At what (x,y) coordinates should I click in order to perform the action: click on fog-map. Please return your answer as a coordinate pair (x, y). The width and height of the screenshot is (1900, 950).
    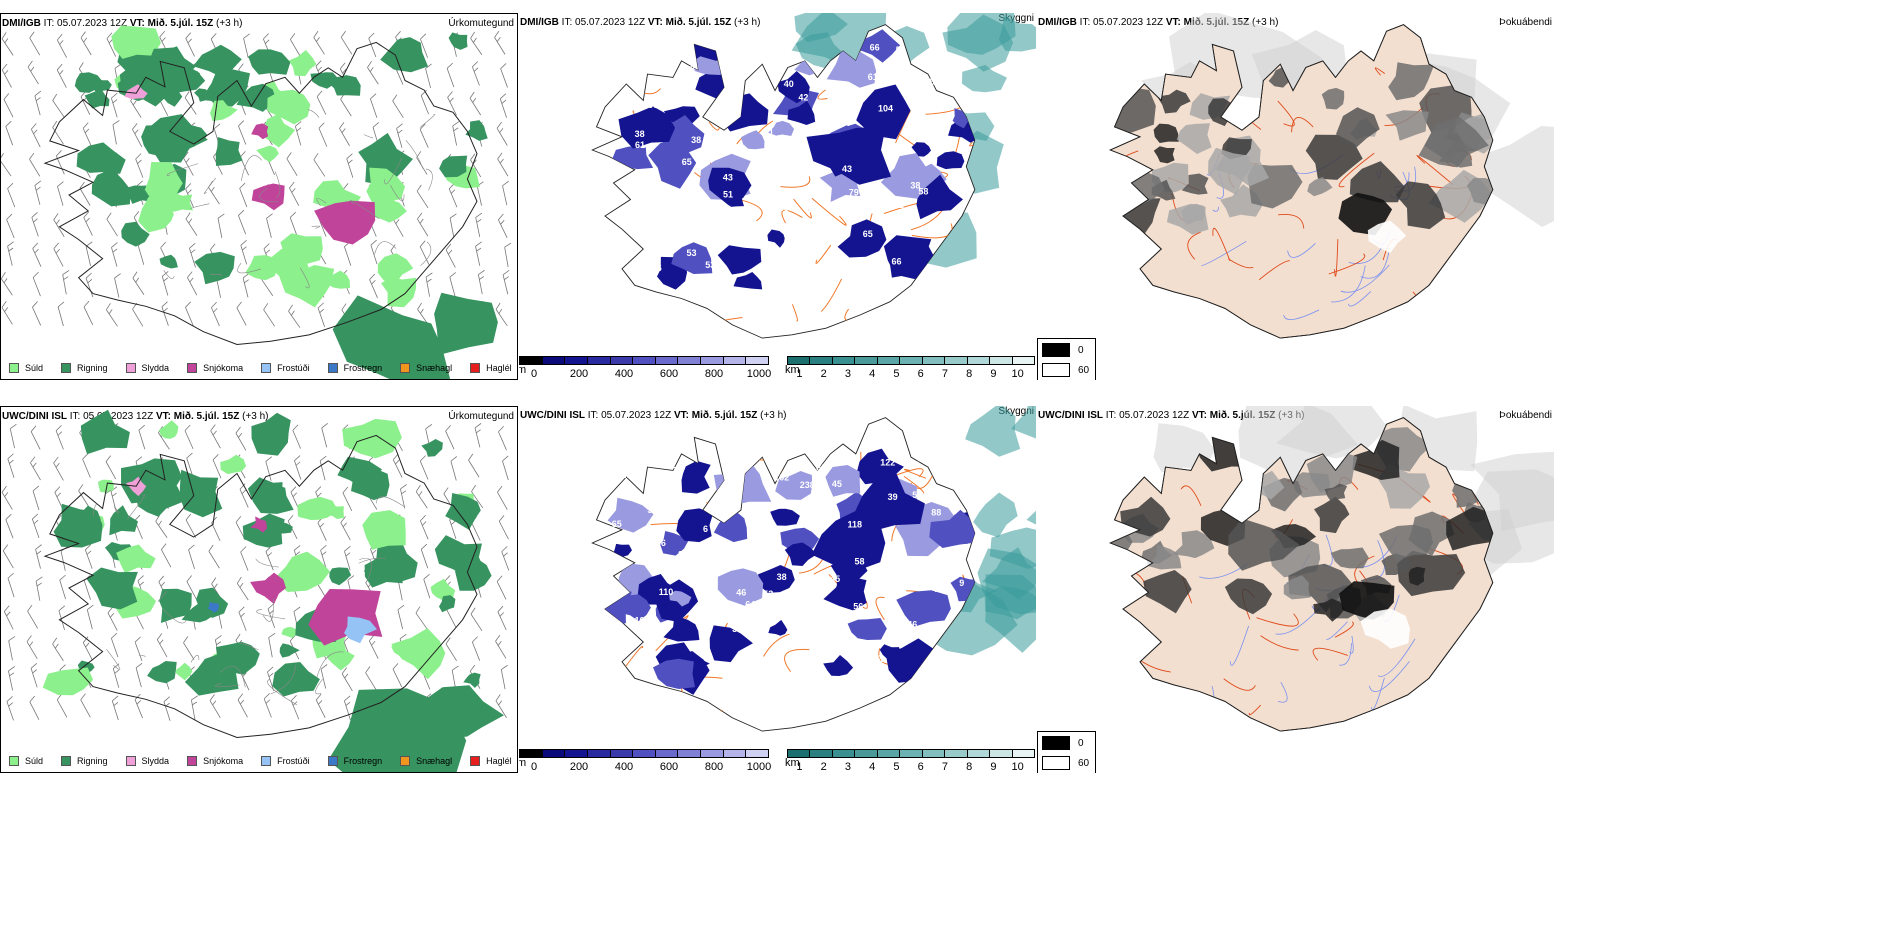
    Looking at the image, I should click on (1331, 569).